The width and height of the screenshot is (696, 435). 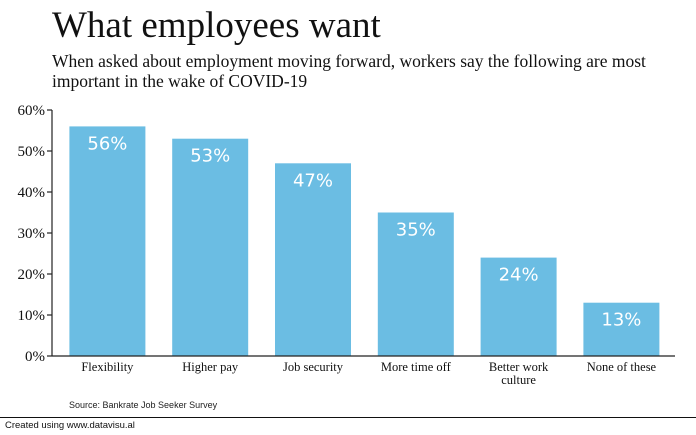 I want to click on y-tick-label: 30%, so click(x=32, y=234).